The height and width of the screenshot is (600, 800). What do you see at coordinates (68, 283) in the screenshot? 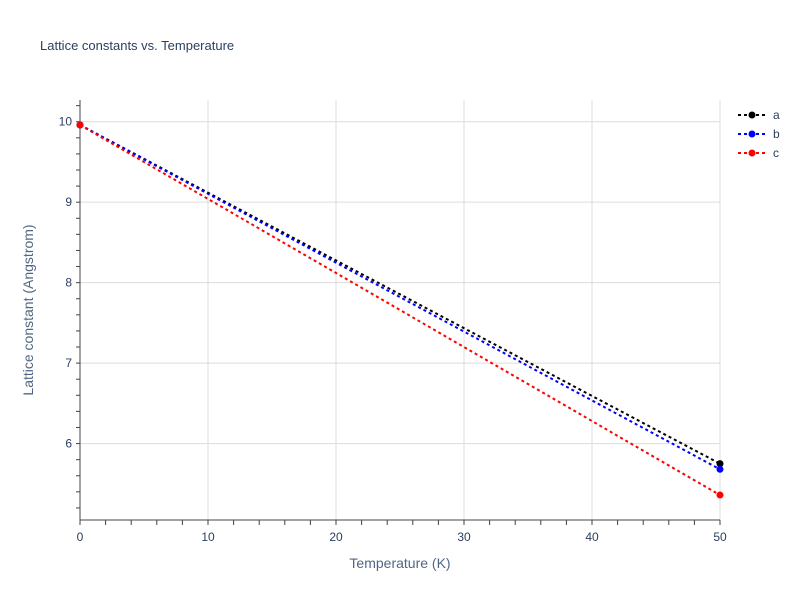
I see `y-tick-label: 8` at bounding box center [68, 283].